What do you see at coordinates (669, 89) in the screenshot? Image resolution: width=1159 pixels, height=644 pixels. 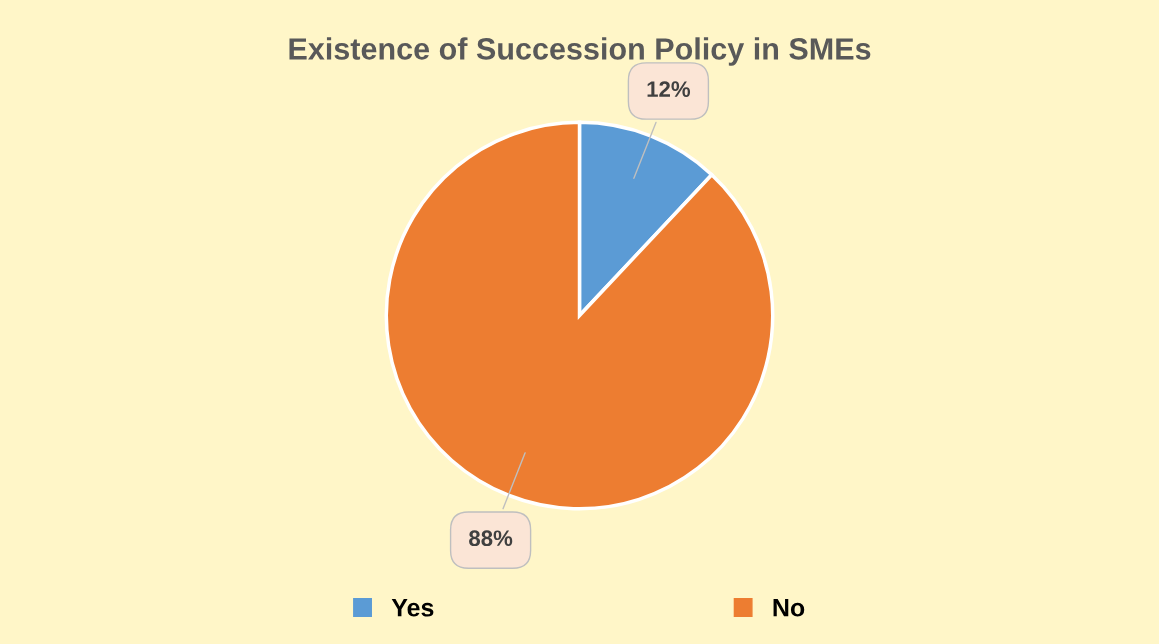 I see `data-label: 12%` at bounding box center [669, 89].